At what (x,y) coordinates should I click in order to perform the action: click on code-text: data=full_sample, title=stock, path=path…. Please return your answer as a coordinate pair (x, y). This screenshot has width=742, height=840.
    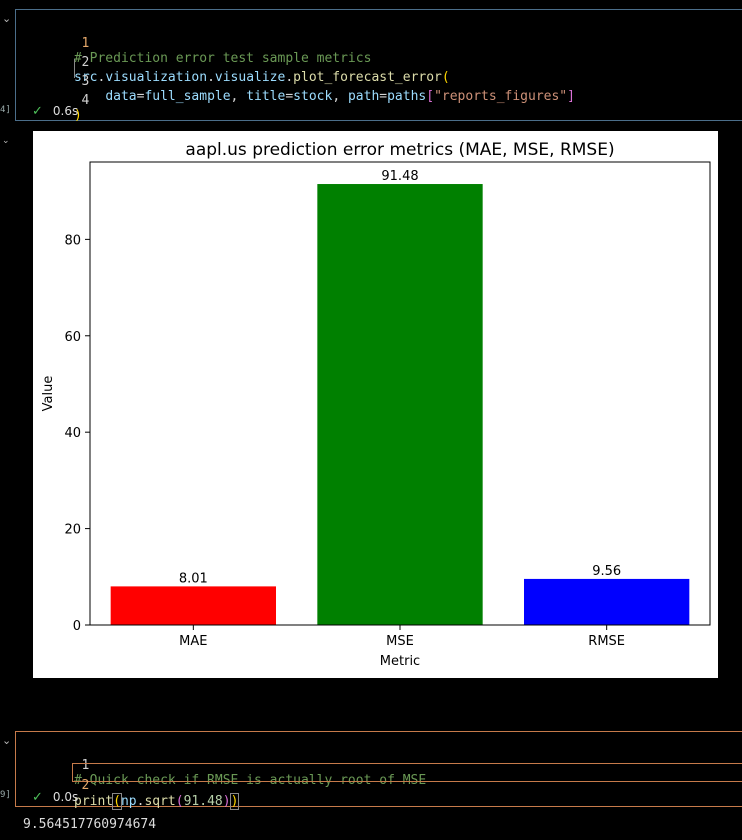
    Looking at the image, I should click on (340, 96).